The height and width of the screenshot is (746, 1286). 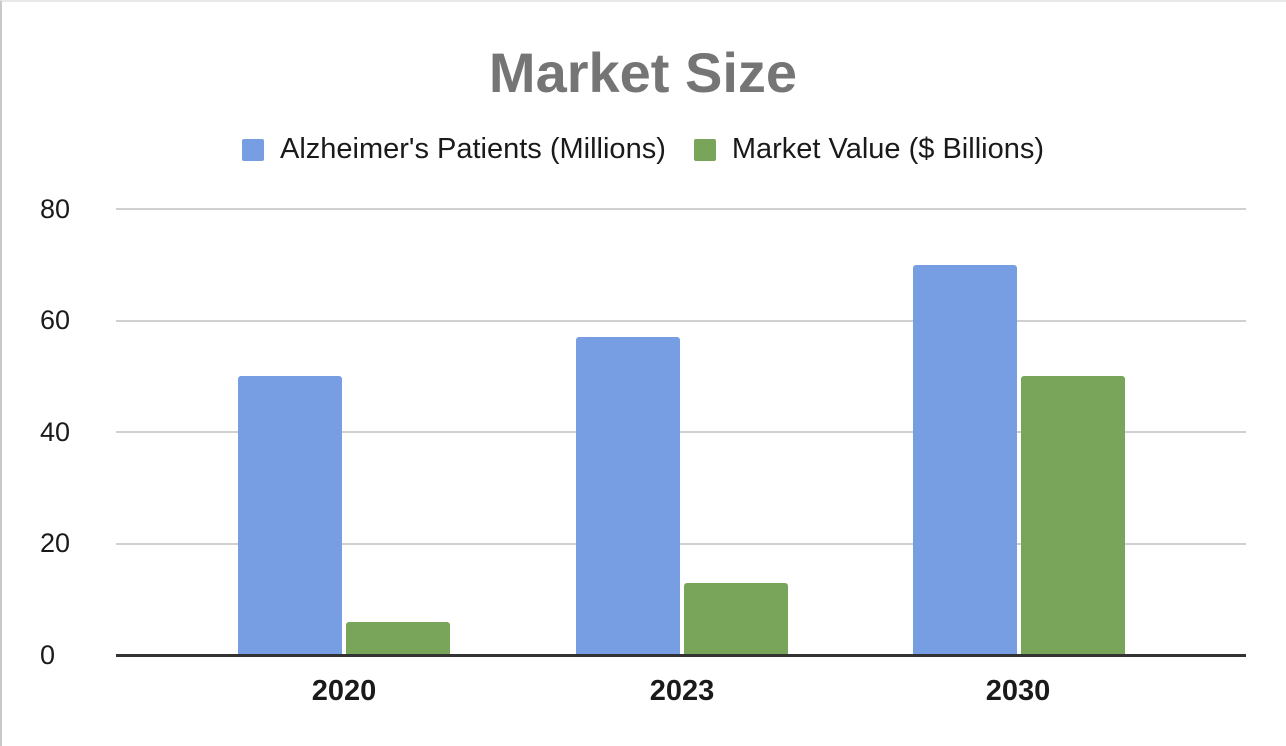 What do you see at coordinates (628, 496) in the screenshot?
I see `bar-2023-patients` at bounding box center [628, 496].